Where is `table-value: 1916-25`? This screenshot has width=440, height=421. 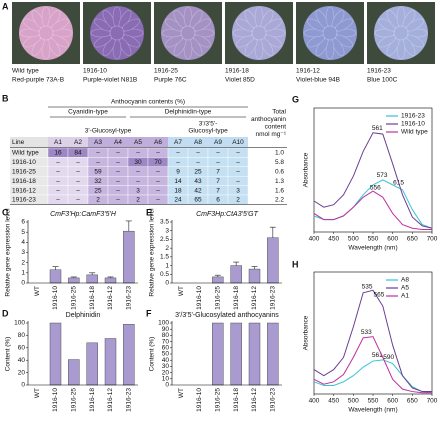
table-value: 1916-25 is located at coordinates (24, 172).